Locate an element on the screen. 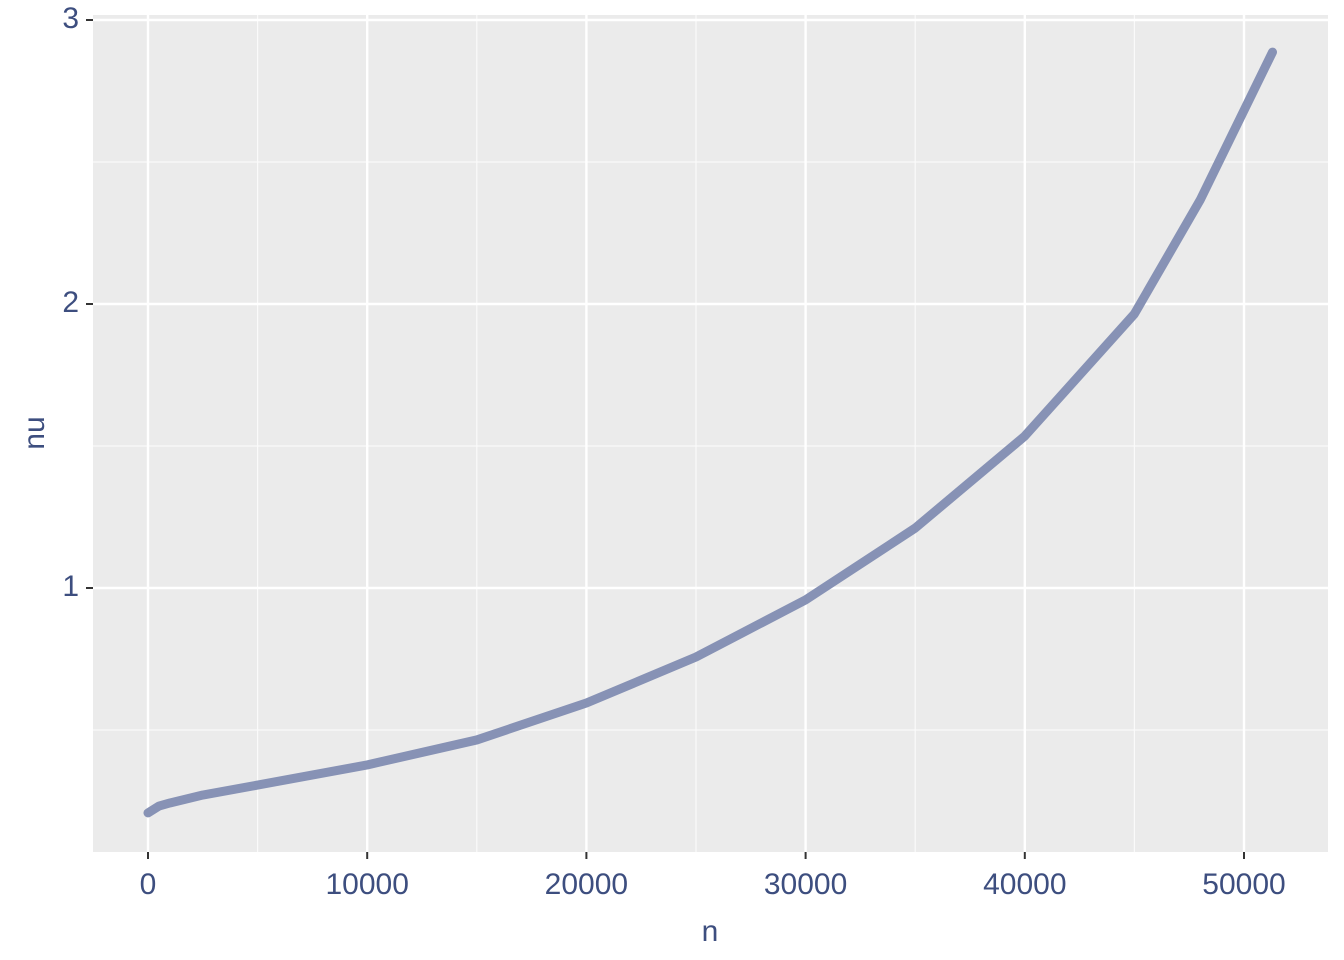  x-axis-title: n is located at coordinates (710, 931).